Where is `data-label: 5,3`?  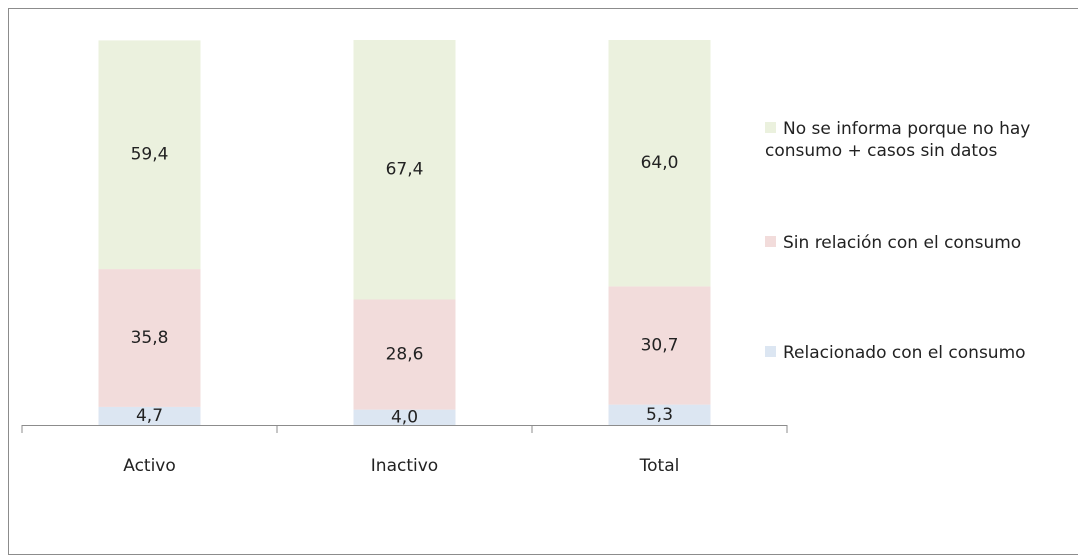
data-label: 5,3 is located at coordinates (659, 415).